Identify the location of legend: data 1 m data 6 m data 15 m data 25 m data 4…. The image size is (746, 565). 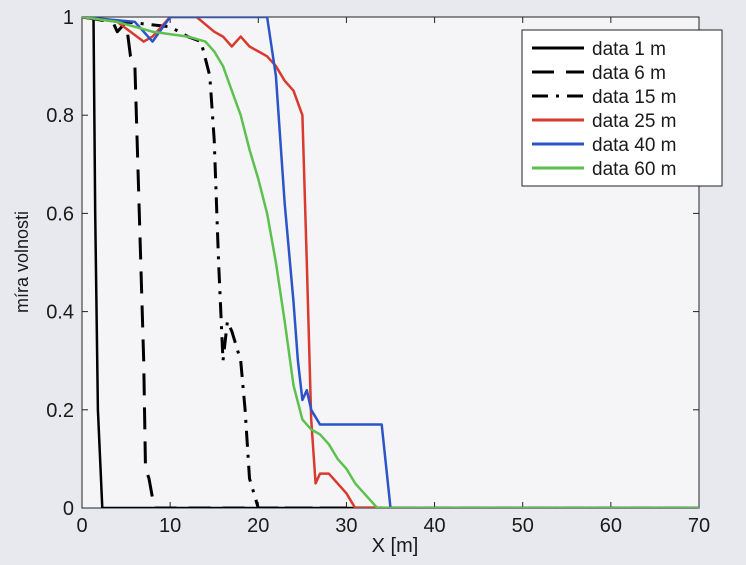
(622, 108).